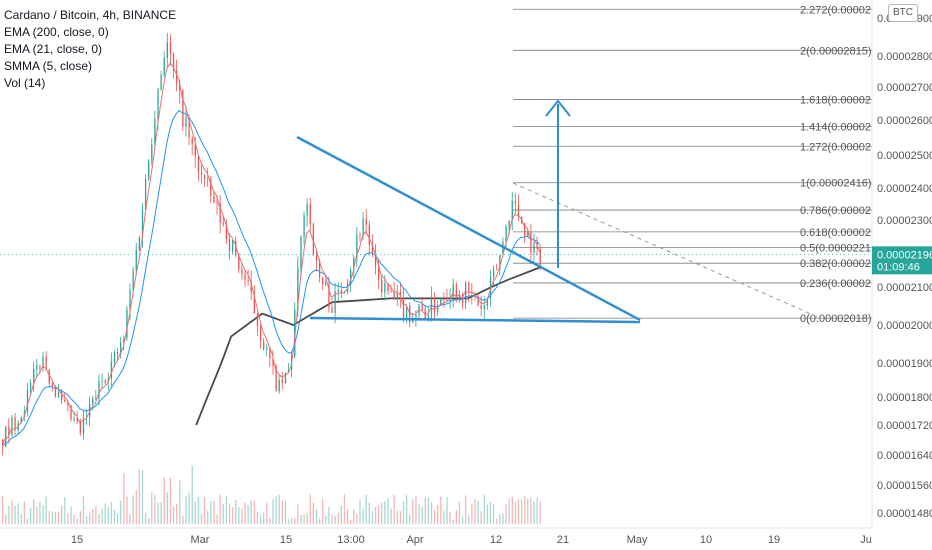 The width and height of the screenshot is (932, 550). I want to click on price-tick-label: 0.00002400, so click(904, 189).